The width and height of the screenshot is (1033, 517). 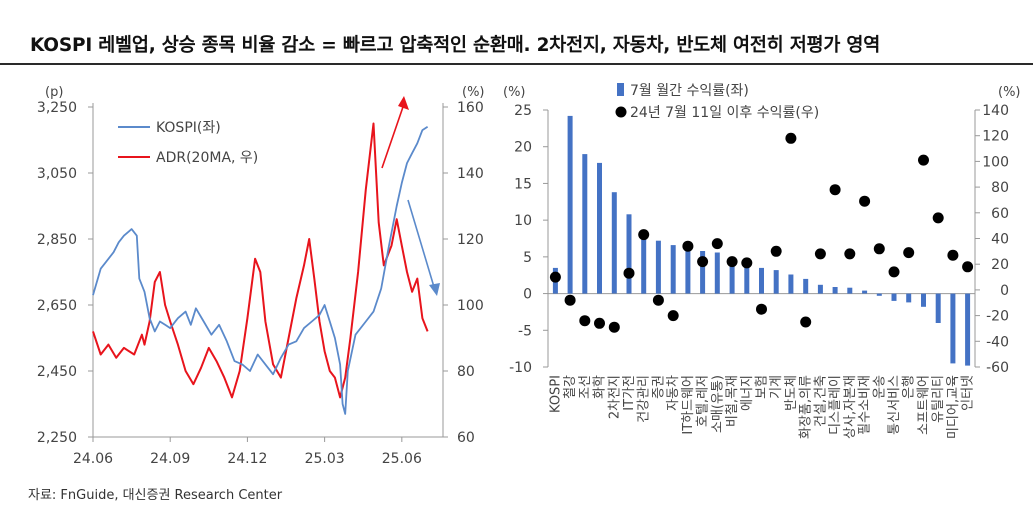 What do you see at coordinates (600, 387) in the screenshot?
I see `category-label-3: 화학` at bounding box center [600, 387].